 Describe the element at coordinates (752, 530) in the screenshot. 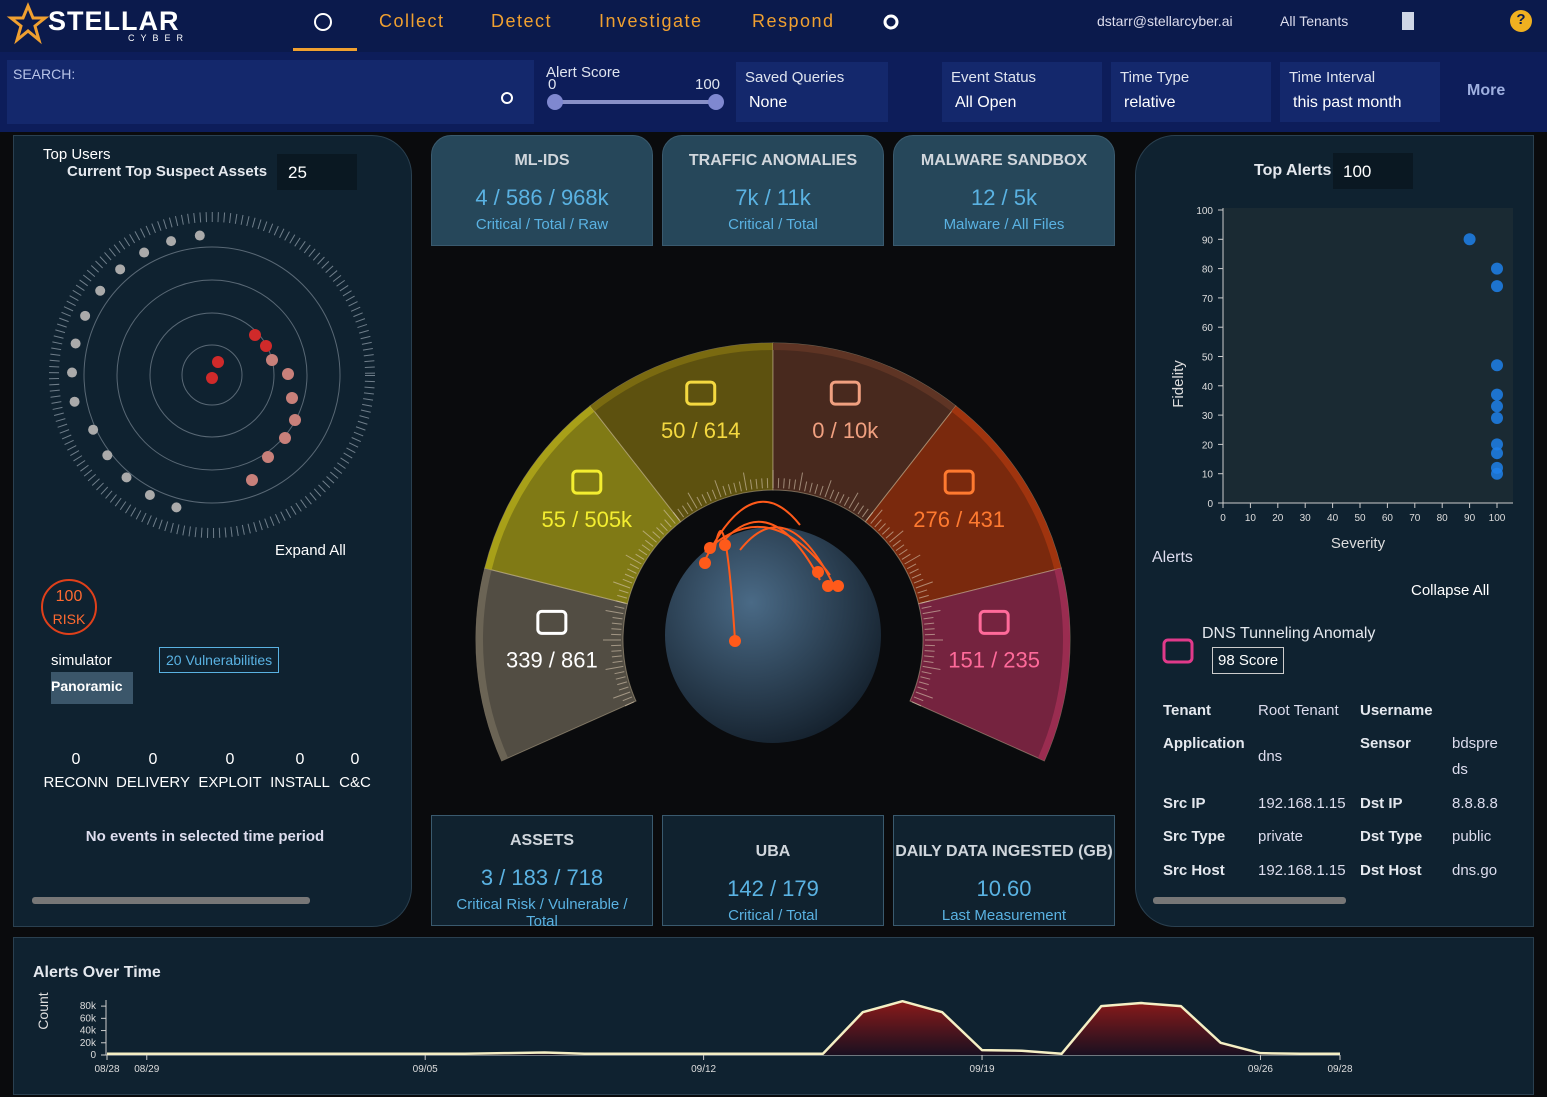

I see `globe-arc` at that location.